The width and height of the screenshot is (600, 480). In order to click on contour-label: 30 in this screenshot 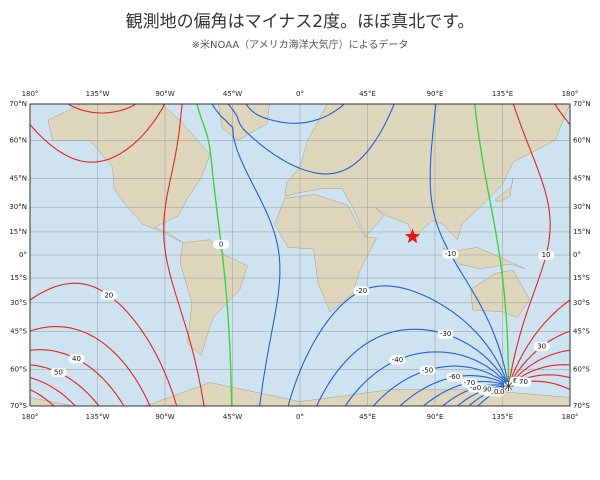, I will do `click(541, 347)`.